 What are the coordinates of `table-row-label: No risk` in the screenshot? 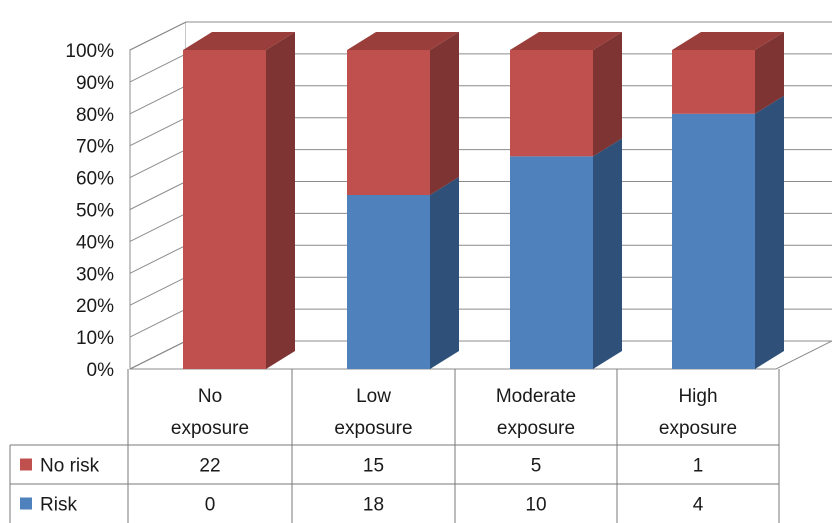 It's located at (70, 466).